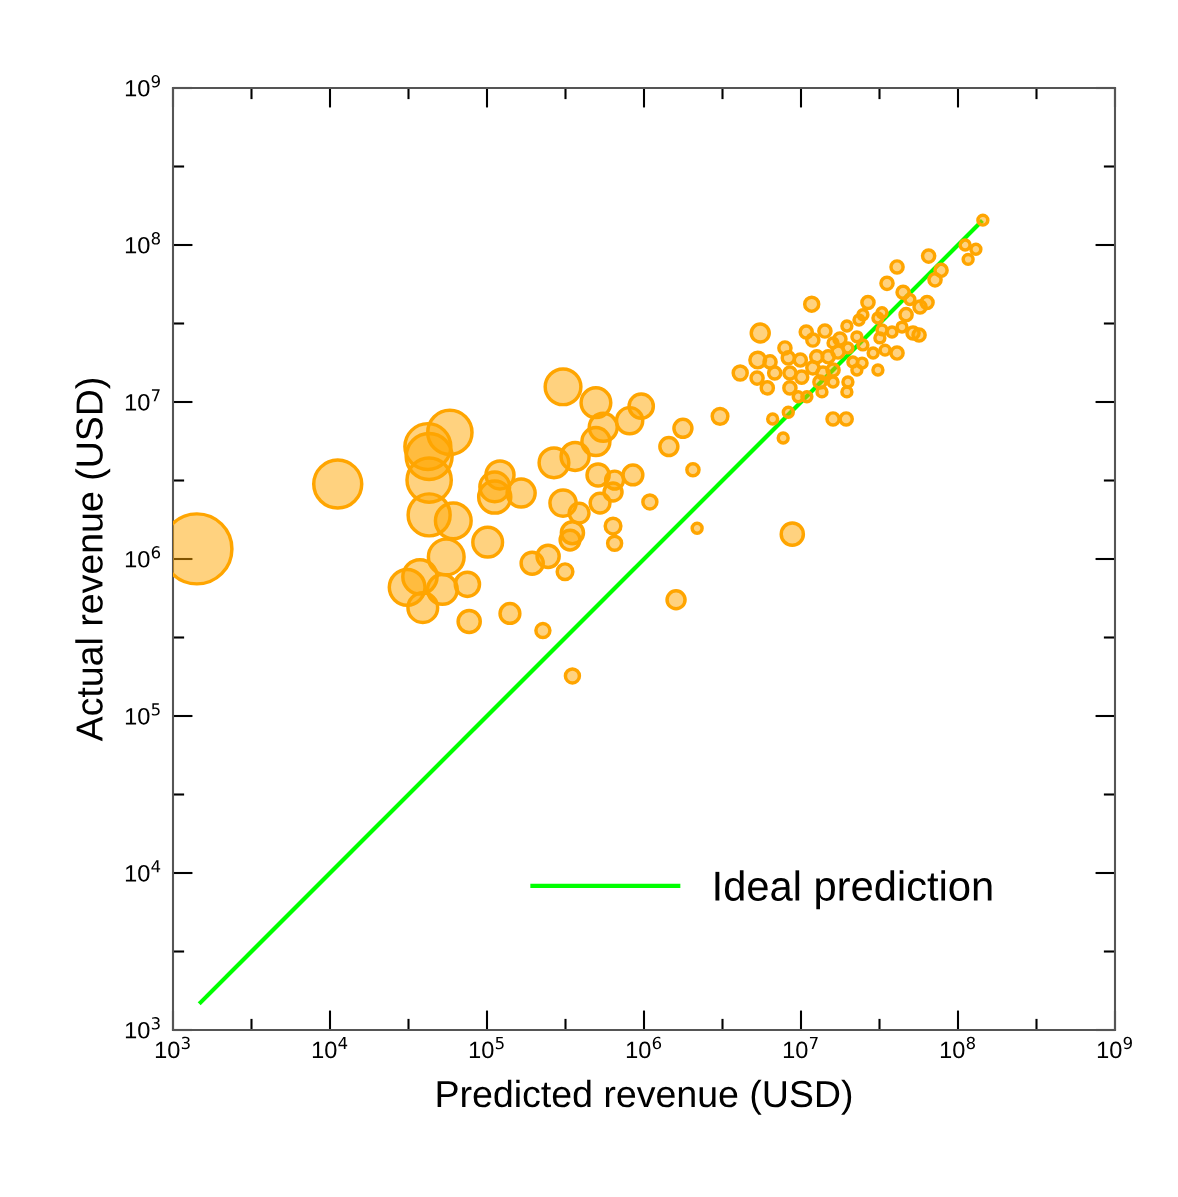  Describe the element at coordinates (142, 400) in the screenshot. I see `y-tick-label: 10$^{7}$` at that location.